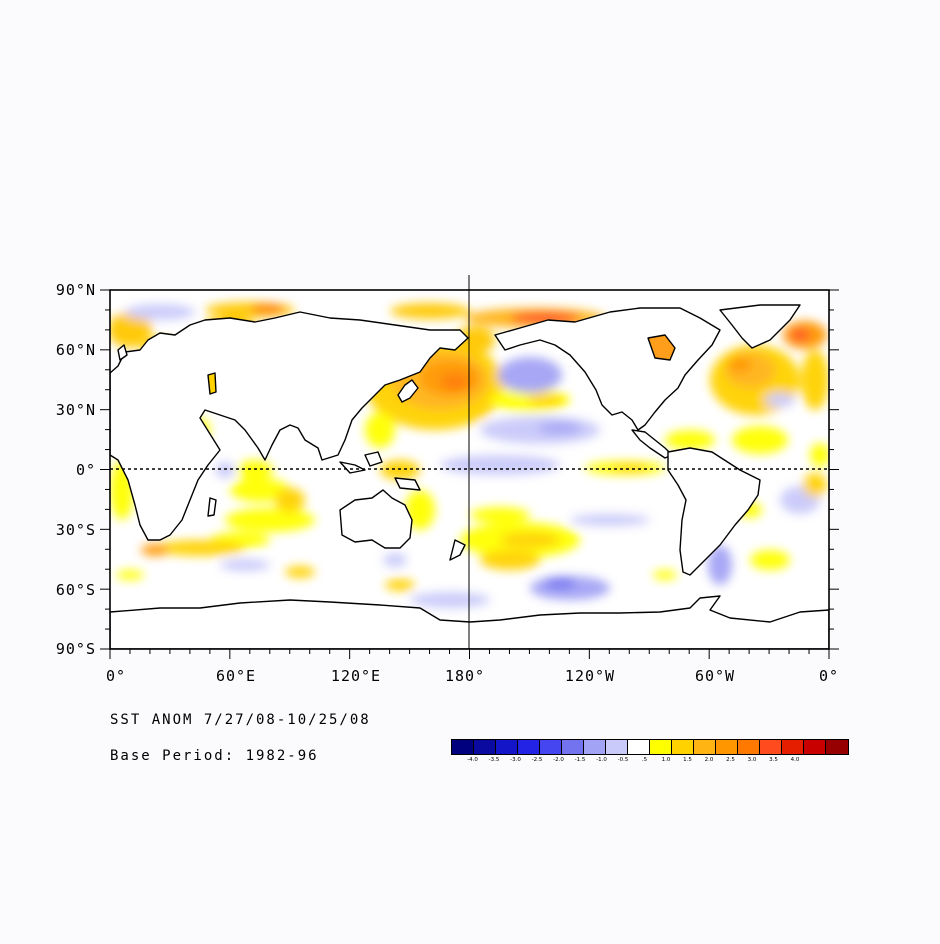  I want to click on australia-coastline, so click(376, 519).